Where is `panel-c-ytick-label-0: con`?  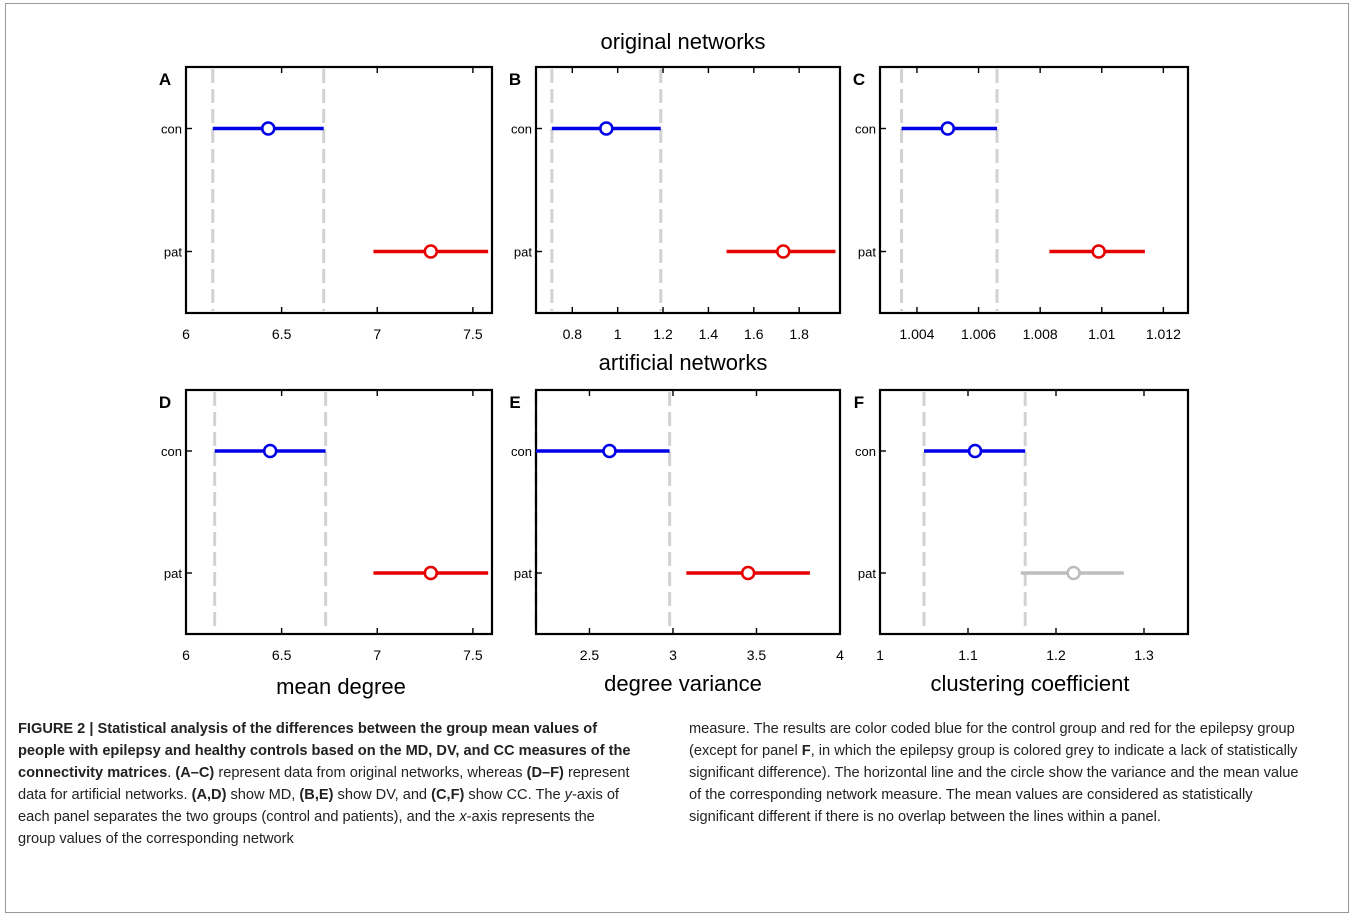 panel-c-ytick-label-0: con is located at coordinates (865, 129).